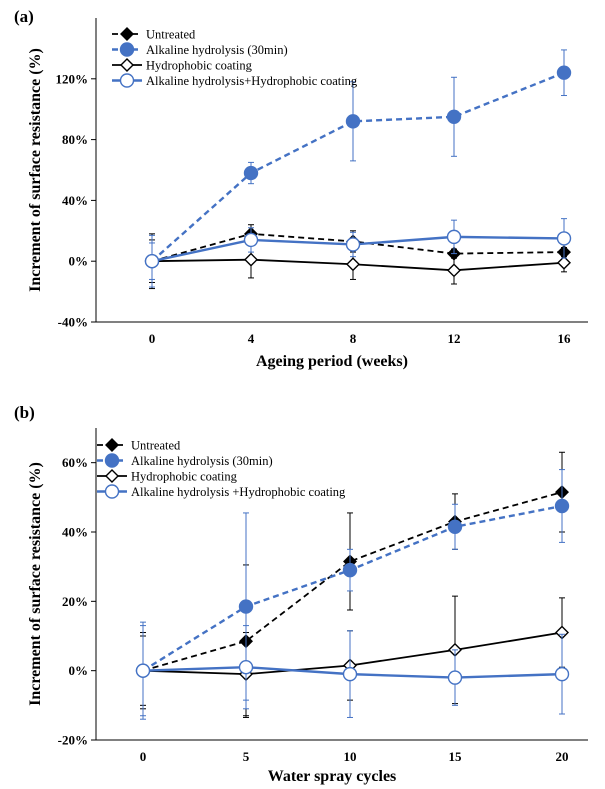  What do you see at coordinates (24, 412) in the screenshot?
I see `panel-label: (b)` at bounding box center [24, 412].